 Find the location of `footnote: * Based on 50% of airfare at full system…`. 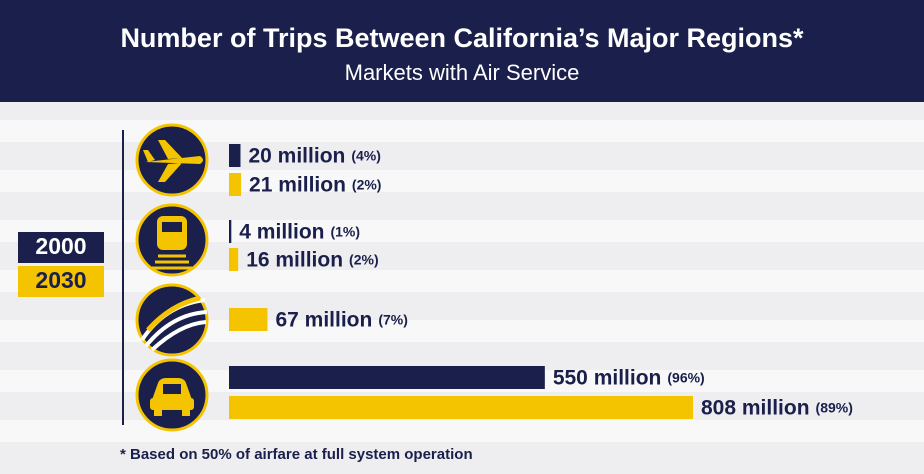

footnote: * Based on 50% of airfare at full system… is located at coordinates (296, 454).